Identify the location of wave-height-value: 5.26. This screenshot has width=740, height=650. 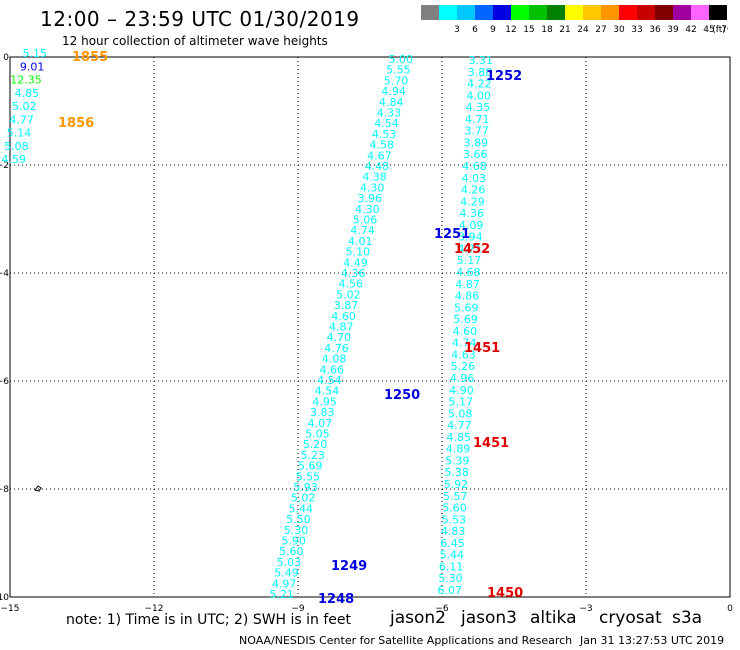
(463, 366).